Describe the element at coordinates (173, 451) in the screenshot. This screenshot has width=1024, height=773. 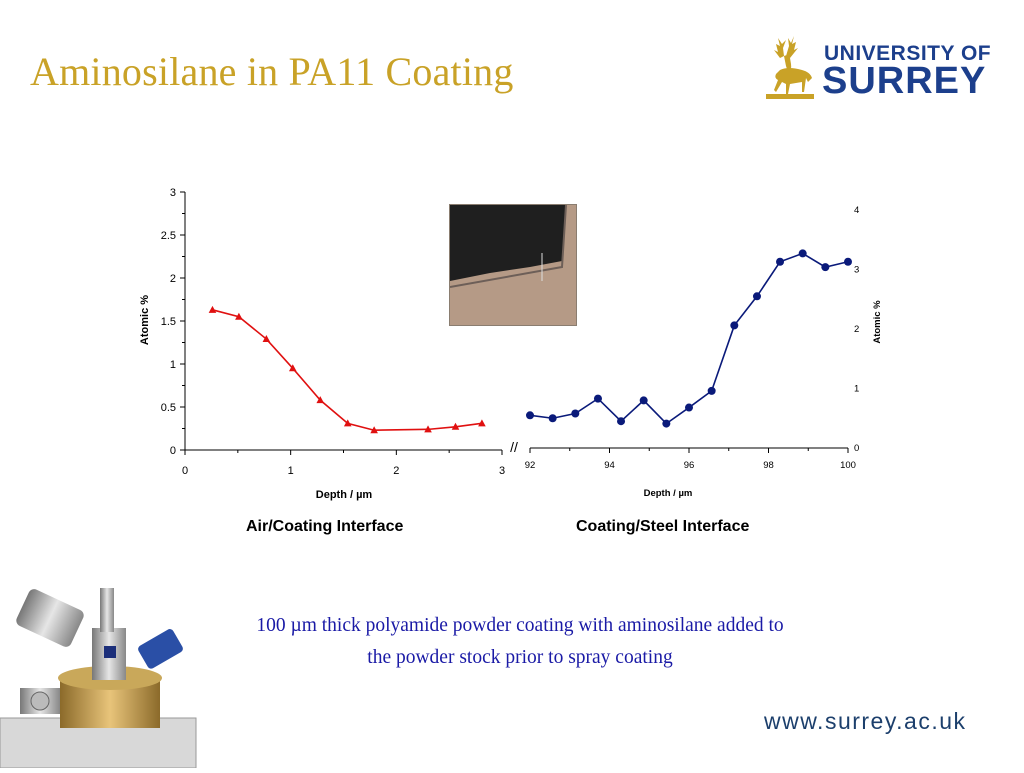
I see `y-tick-label-0-0: 0` at that location.